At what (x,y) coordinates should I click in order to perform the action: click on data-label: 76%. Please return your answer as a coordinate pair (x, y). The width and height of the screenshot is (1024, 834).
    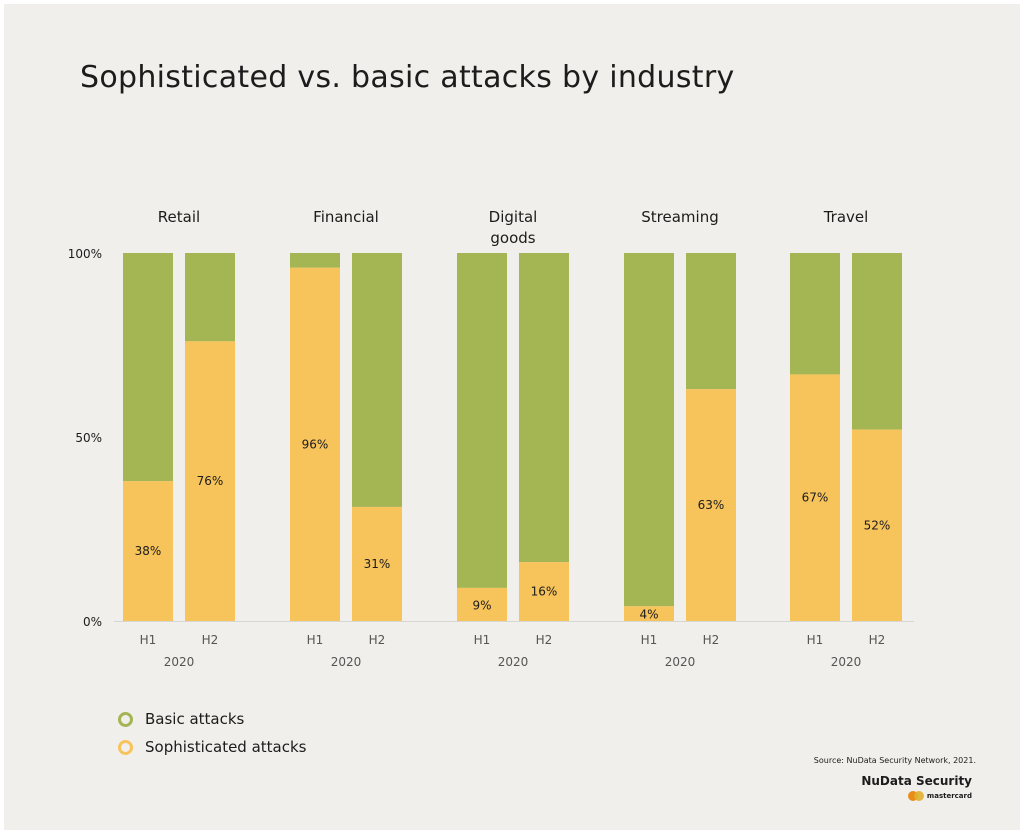
    Looking at the image, I should click on (210, 481).